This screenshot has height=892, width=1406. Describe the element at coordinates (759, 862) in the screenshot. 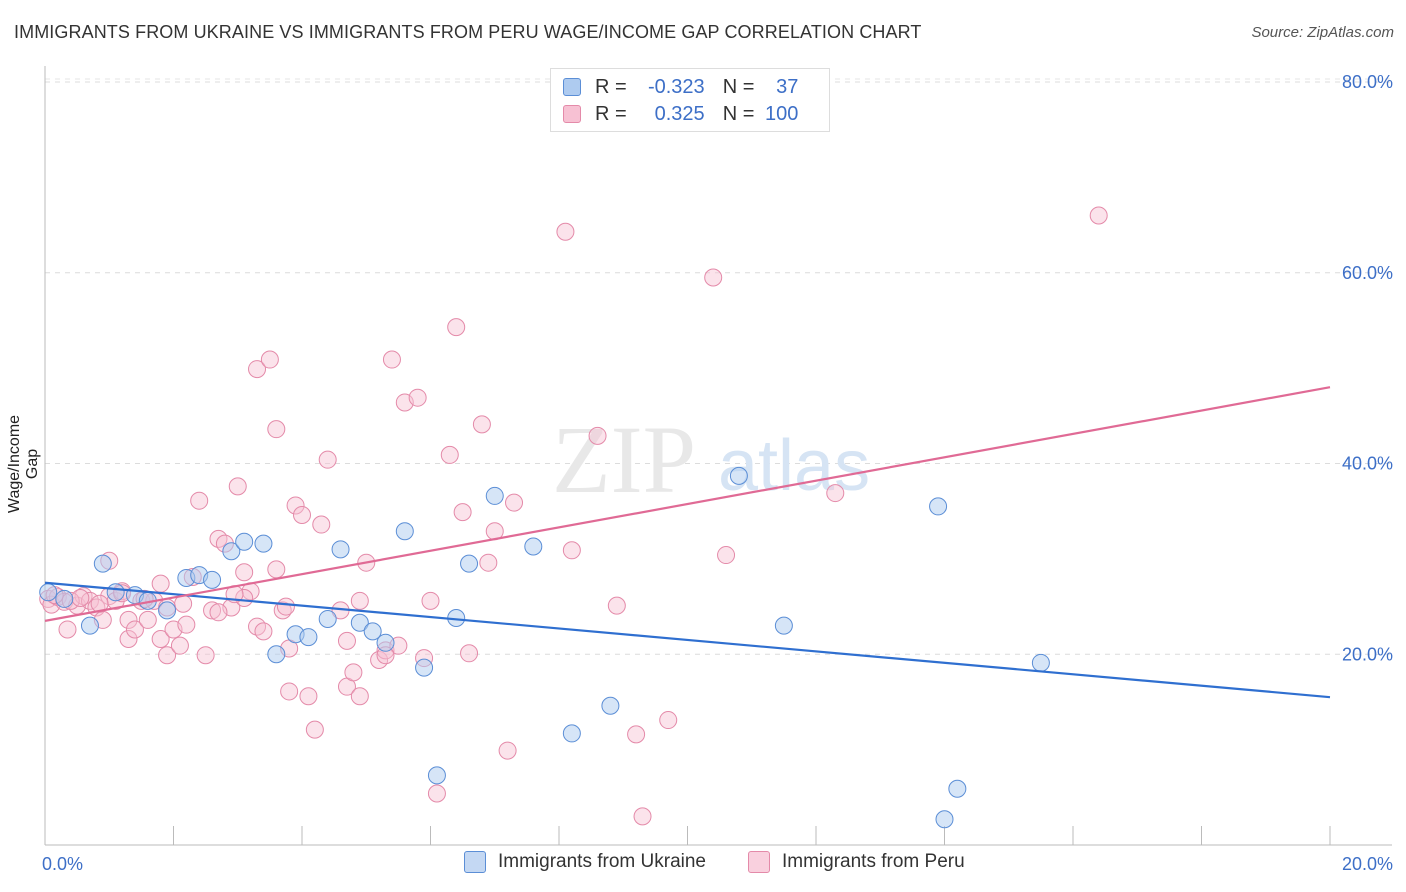

I see `peru-legend-swatch` at that location.